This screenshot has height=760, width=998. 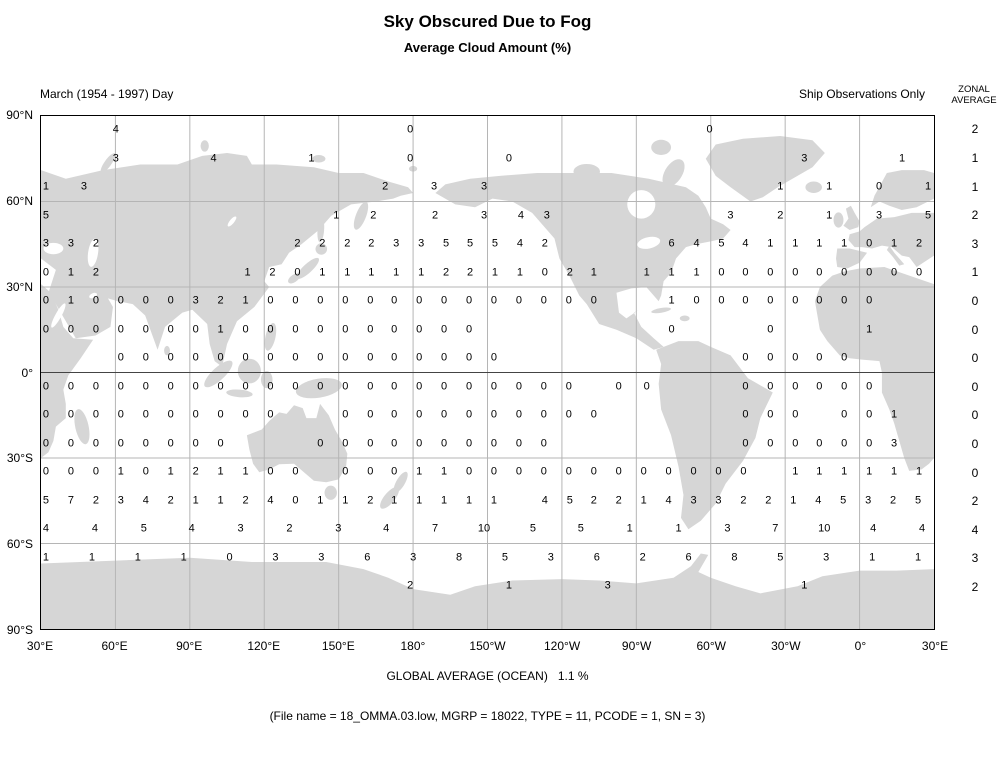 I want to click on period-label: March (1954 - 1997) Day, so click(x=107, y=94).